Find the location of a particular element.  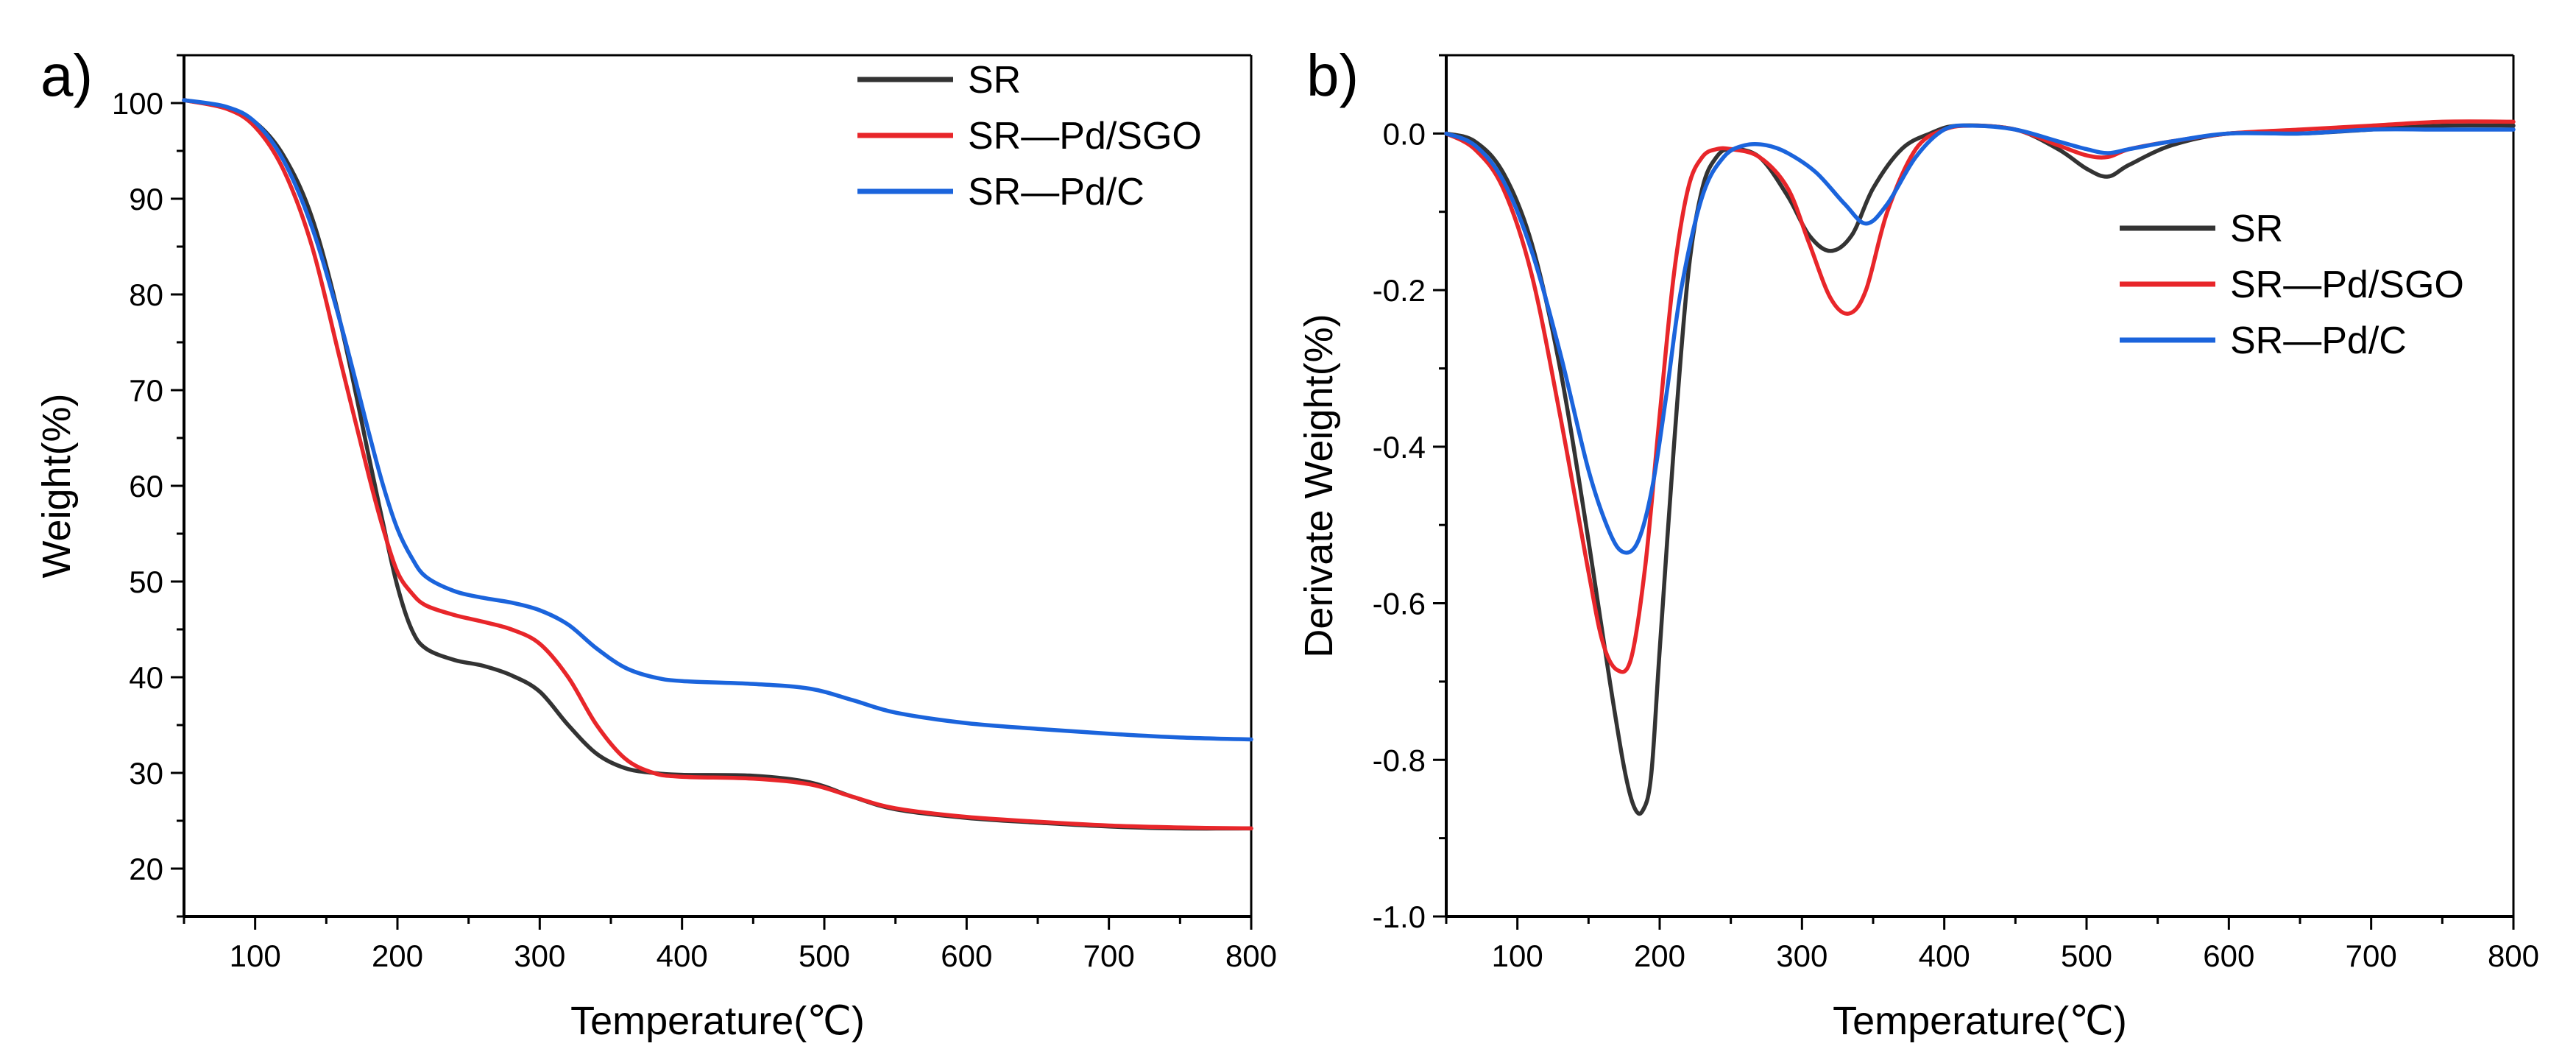

y-tick-label: 20 is located at coordinates (146, 869).